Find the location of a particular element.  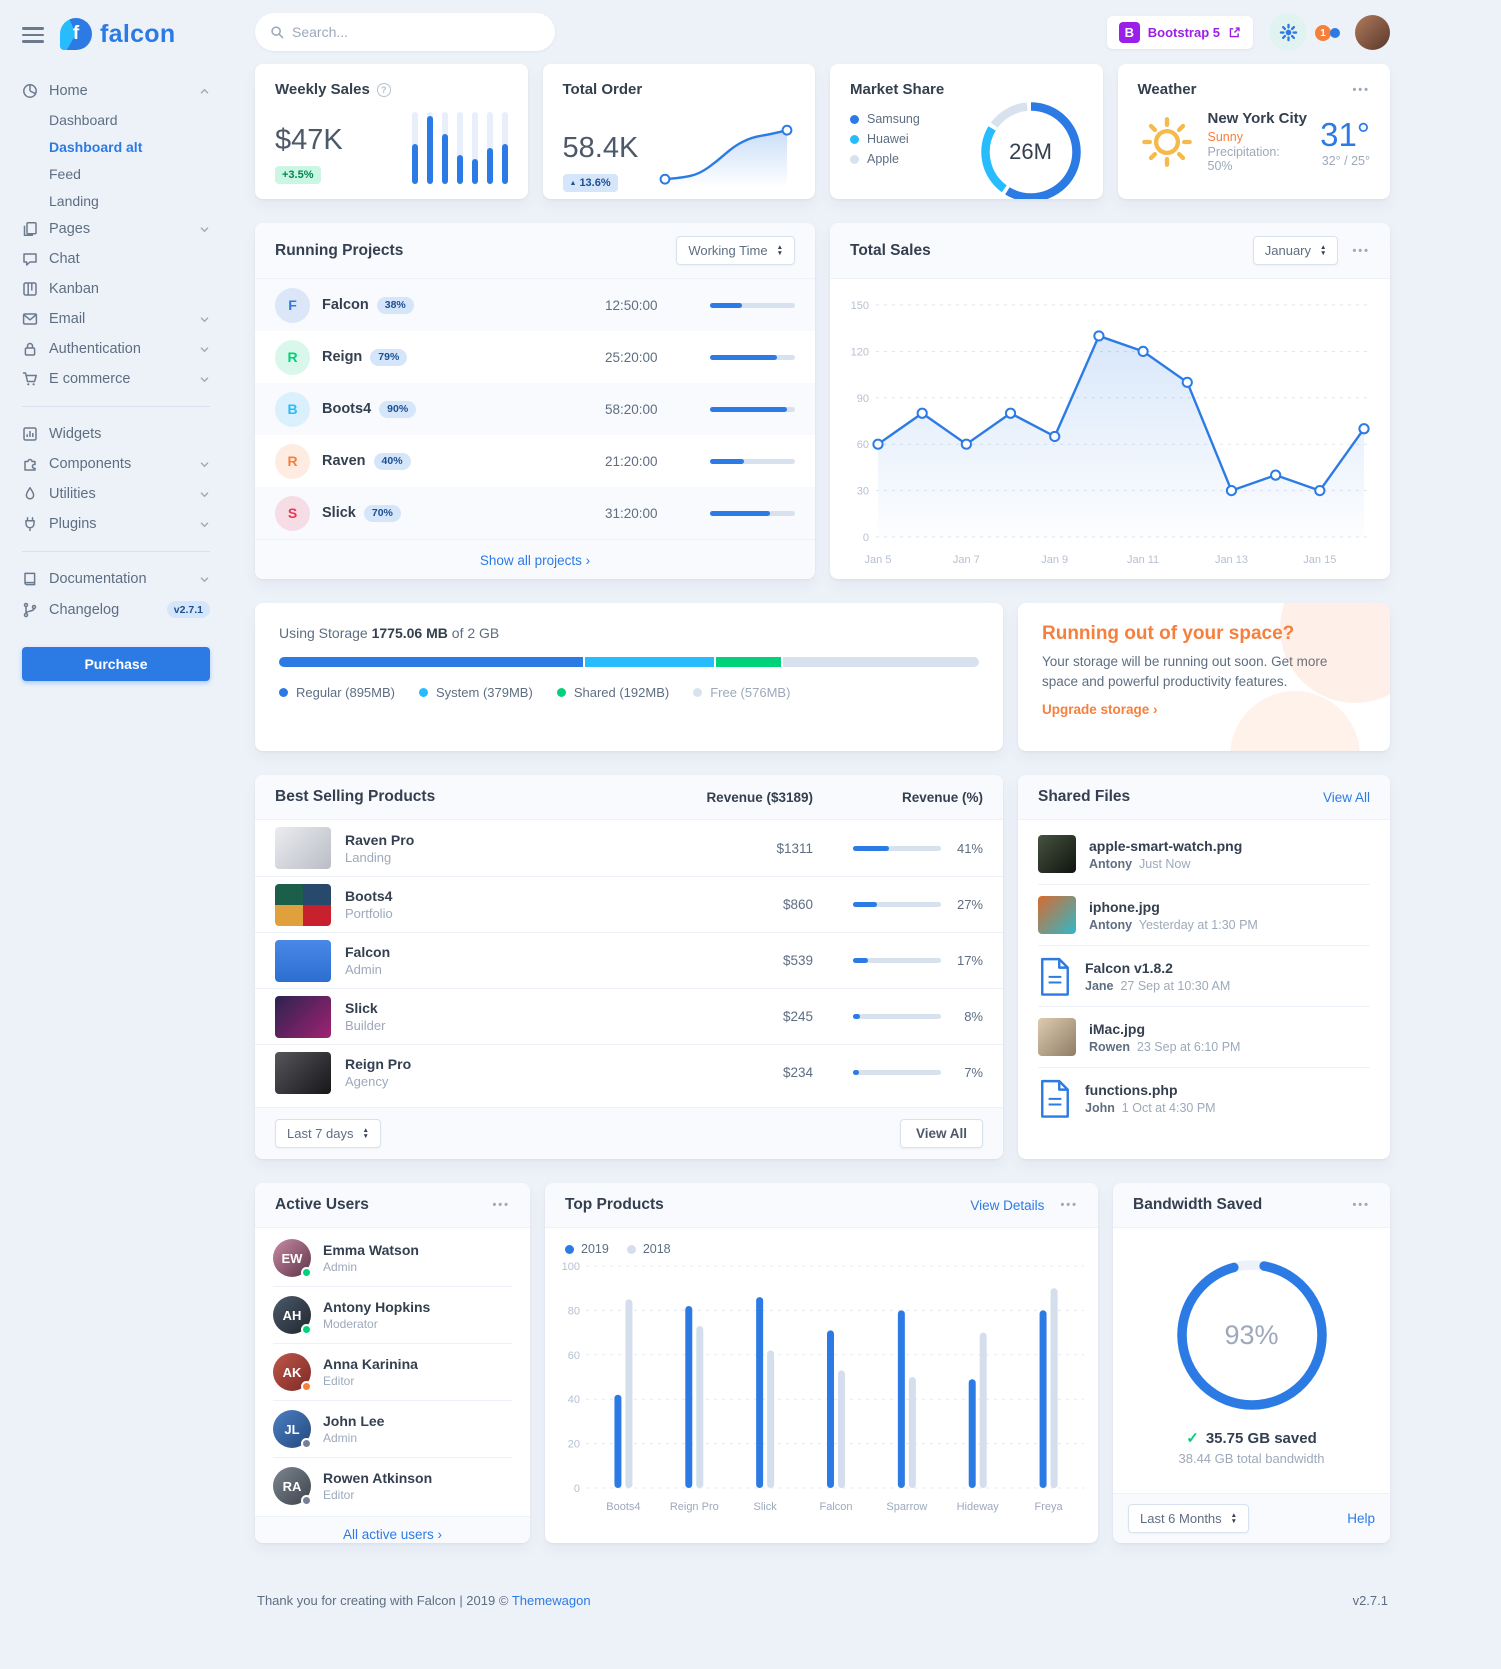

user-name: Emma Watson is located at coordinates (371, 1250).